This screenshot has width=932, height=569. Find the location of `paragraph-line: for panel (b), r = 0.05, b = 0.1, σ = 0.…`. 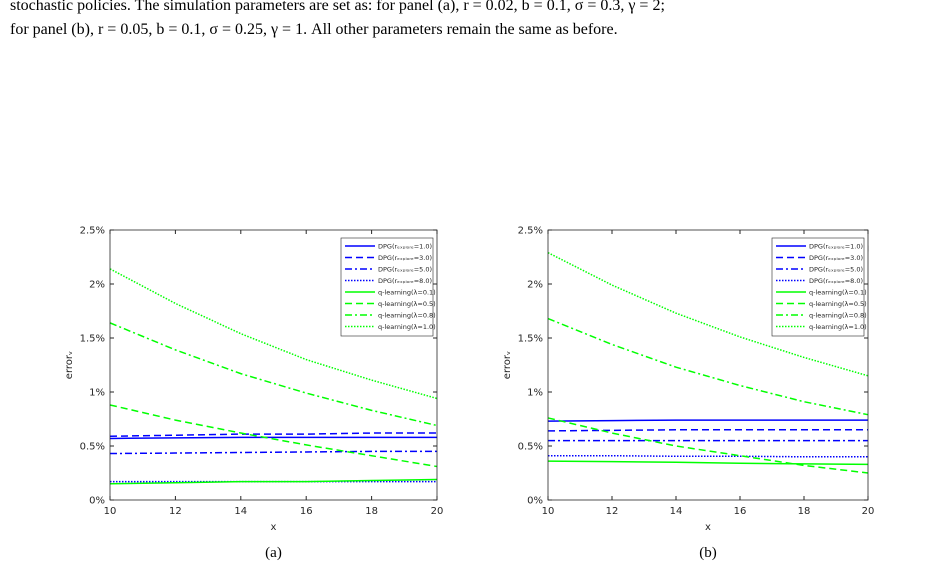

paragraph-line: for panel (b), r = 0.05, b = 0.1, σ = 0.… is located at coordinates (314, 29).